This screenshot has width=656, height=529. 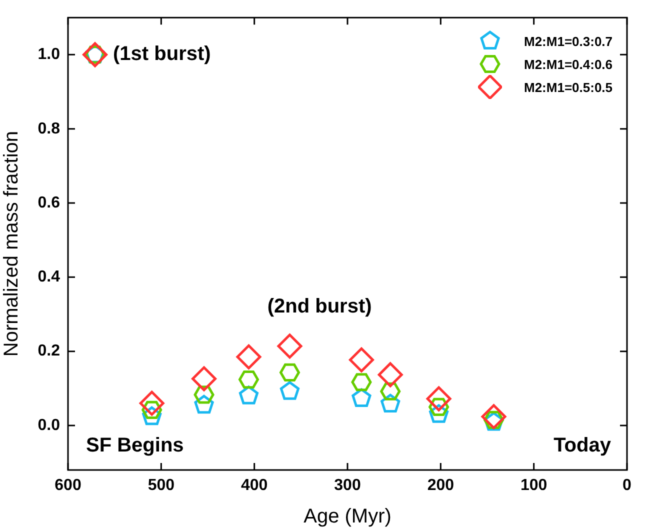 I want to click on y-tick-label: 0.0, so click(x=49, y=425).